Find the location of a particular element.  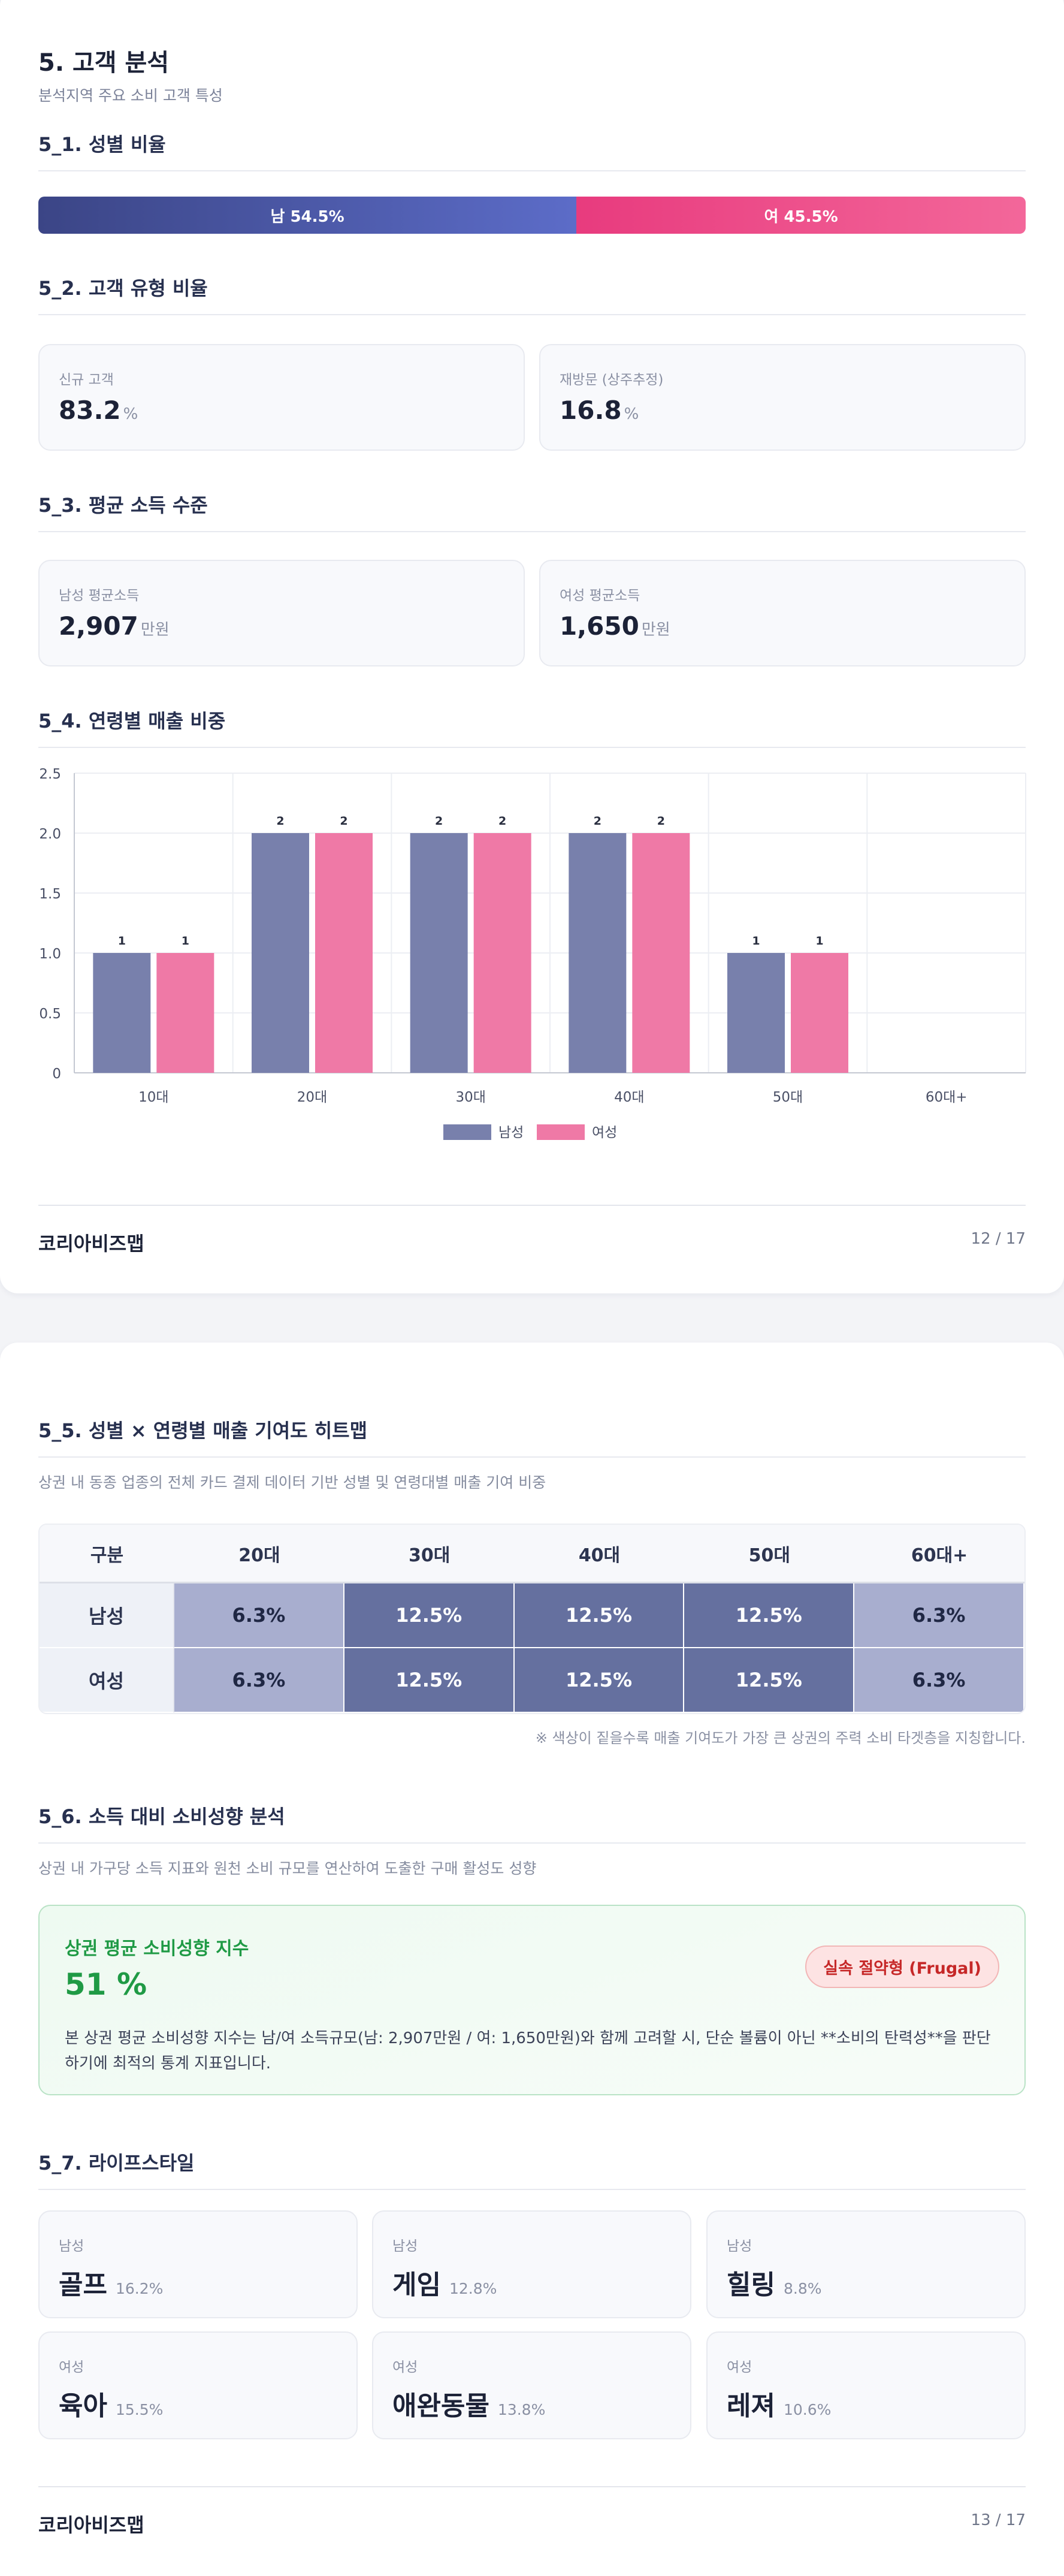

lifestyle-name: 육아 15.5% is located at coordinates (111, 2406).